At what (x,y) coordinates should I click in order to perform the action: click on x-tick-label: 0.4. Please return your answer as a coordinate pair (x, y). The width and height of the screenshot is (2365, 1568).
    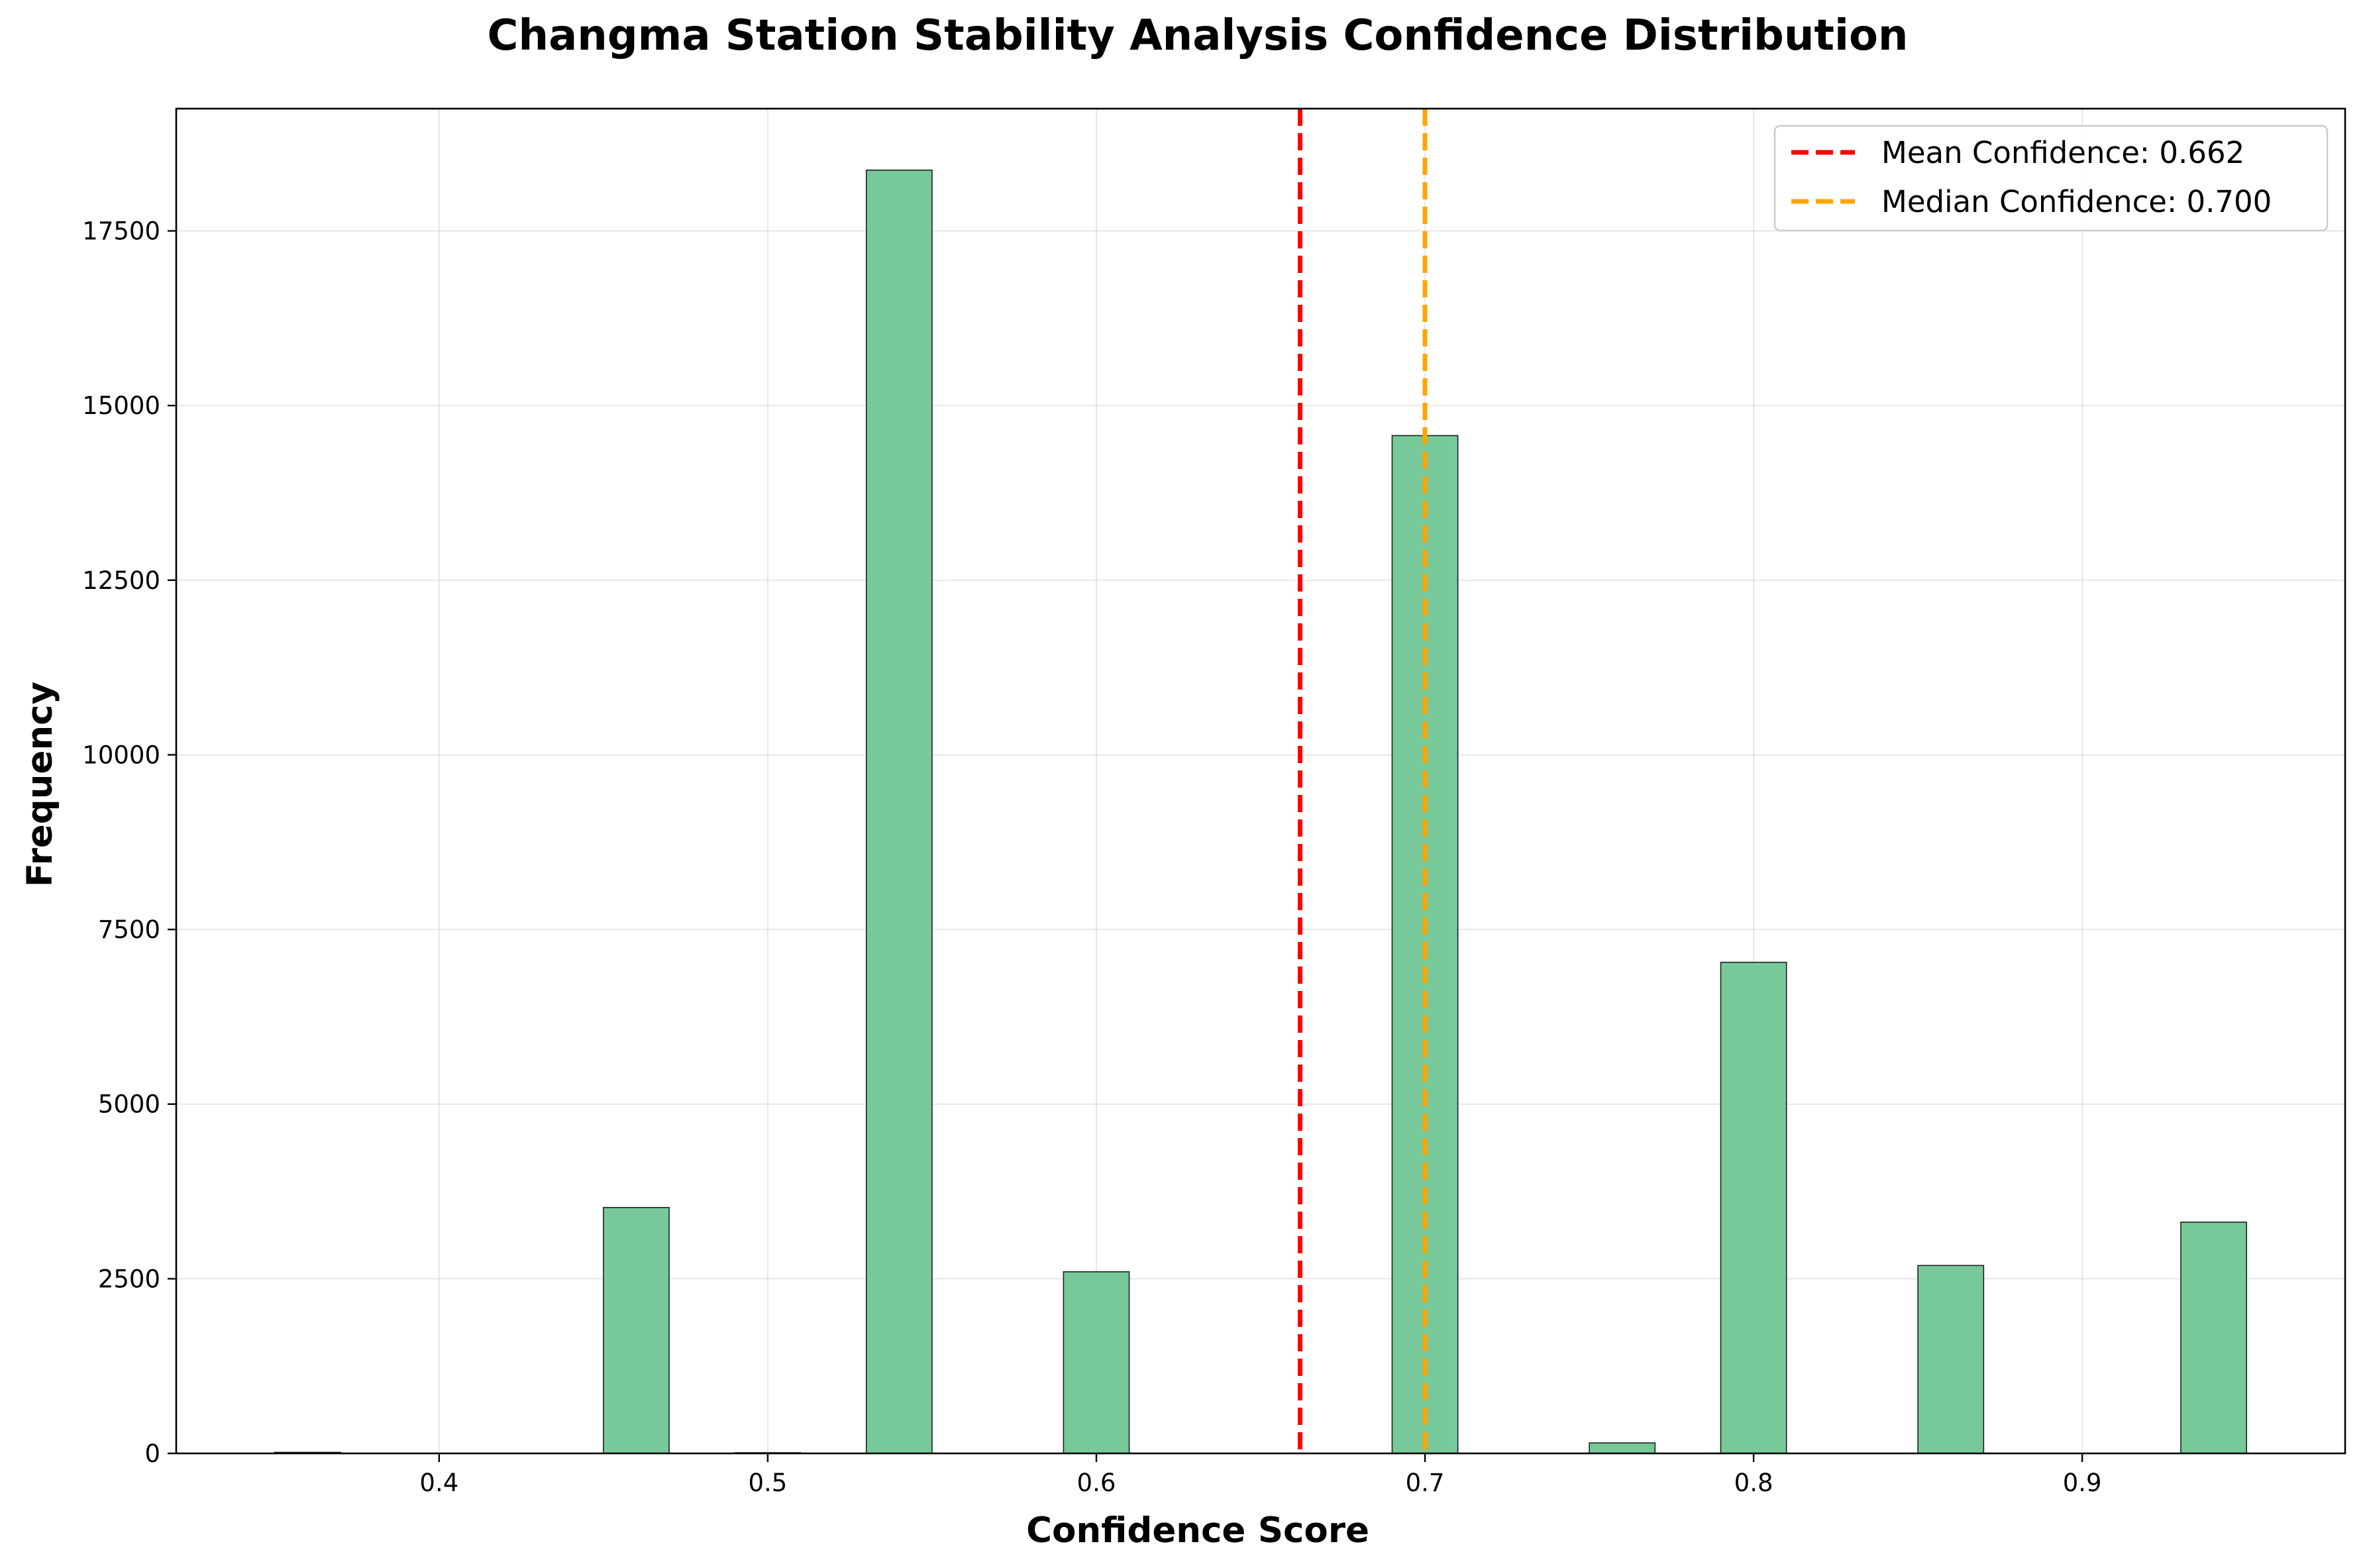
    Looking at the image, I should click on (438, 1483).